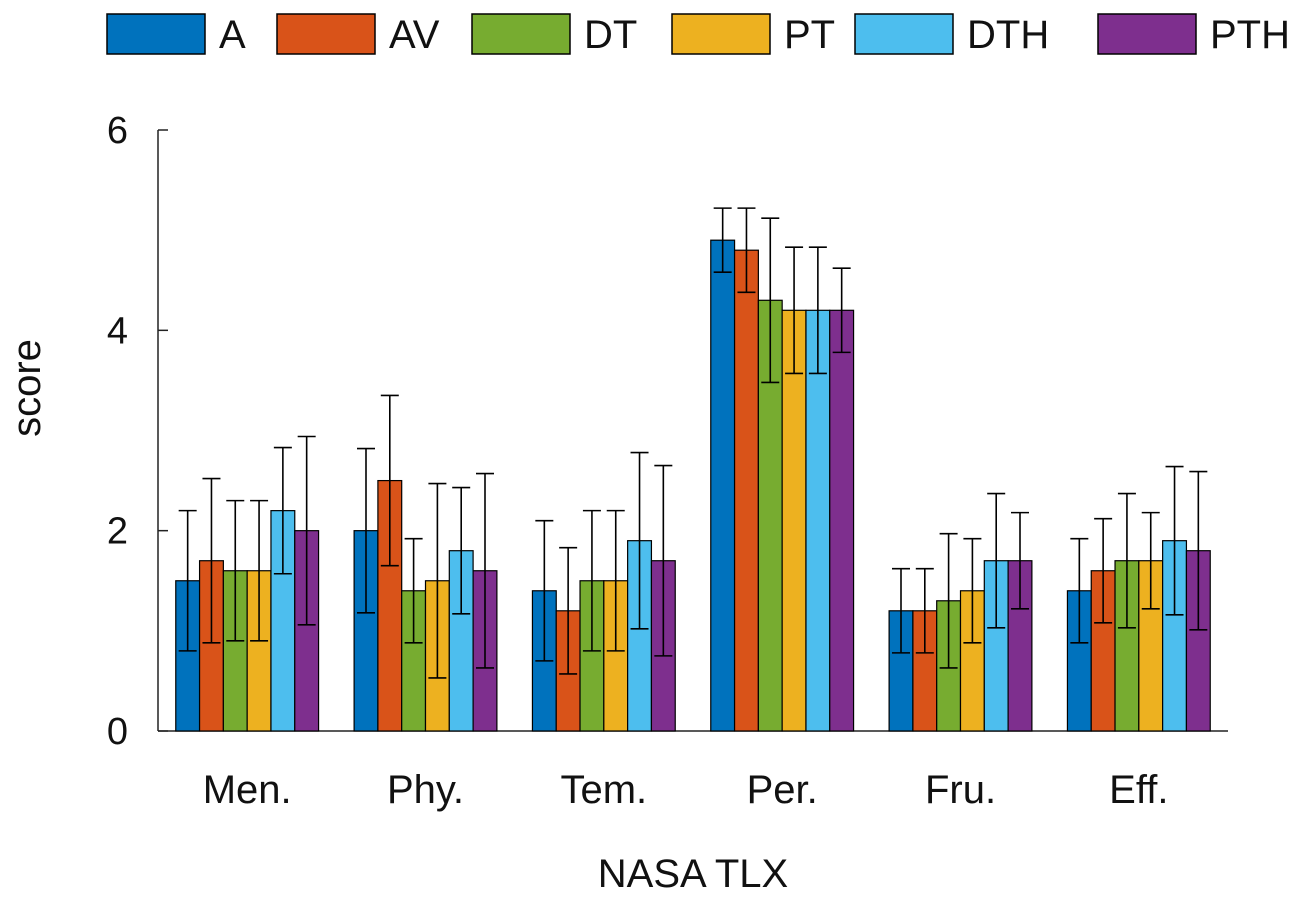 Image resolution: width=1316 pixels, height=907 pixels. What do you see at coordinates (326, 34) in the screenshot?
I see `legend-swatch-av` at bounding box center [326, 34].